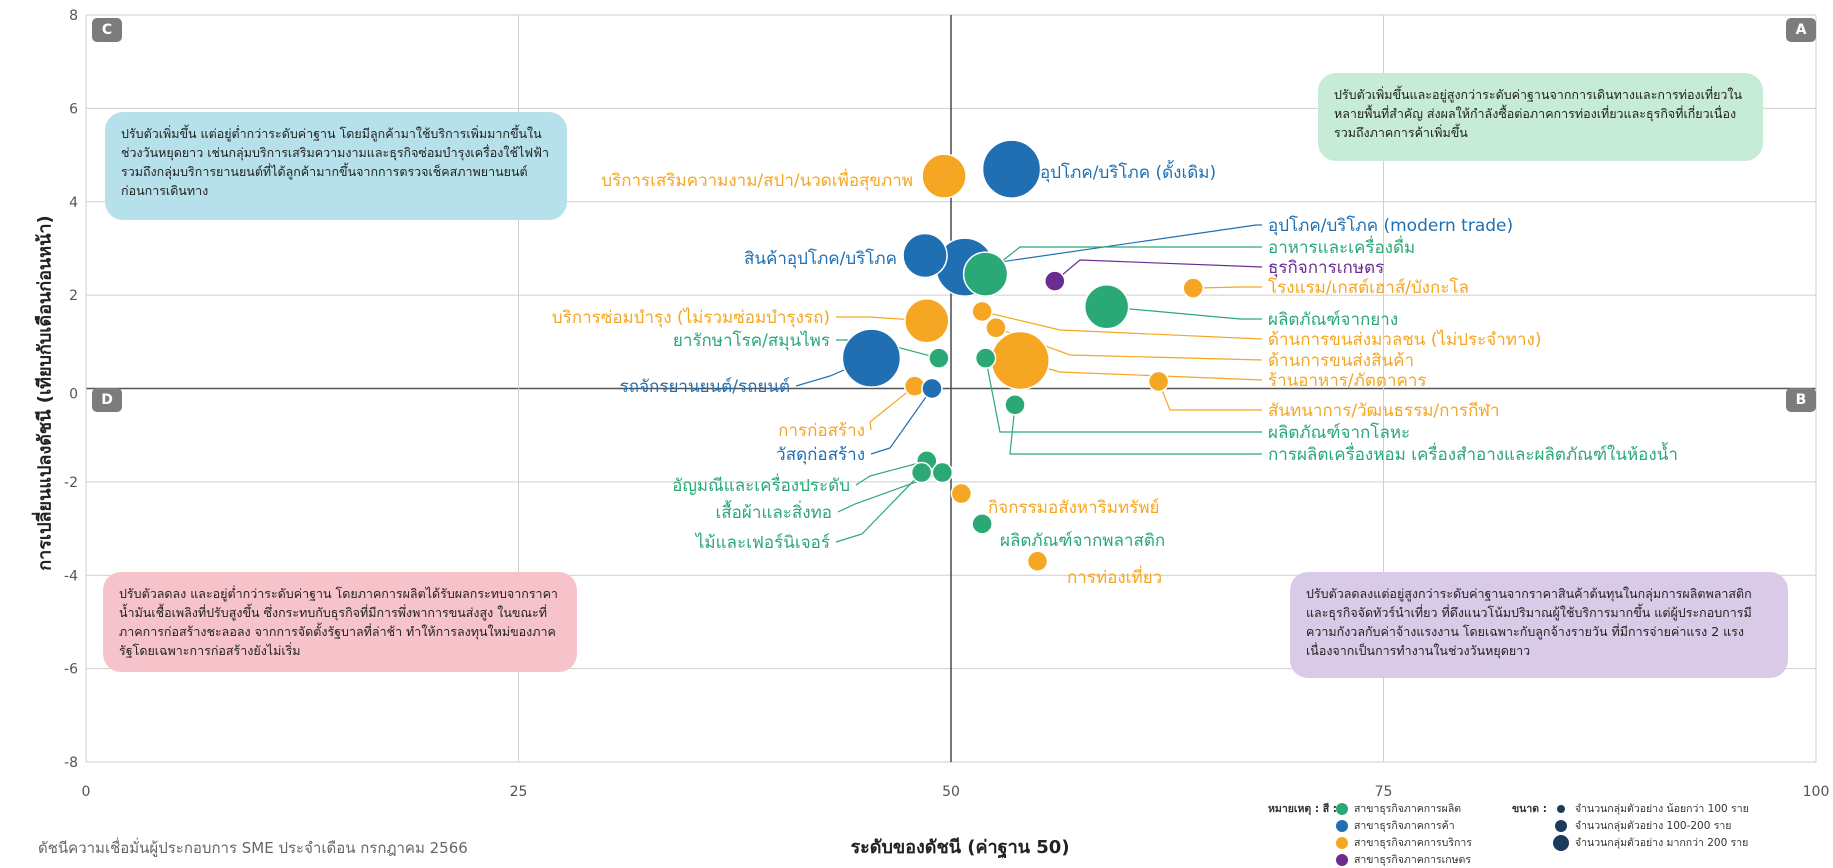 This screenshot has width=1833, height=868. Describe the element at coordinates (960, 847) in the screenshot. I see `x-axis-title: ระดับของดัชนี (ค่าฐาน 50)` at that location.